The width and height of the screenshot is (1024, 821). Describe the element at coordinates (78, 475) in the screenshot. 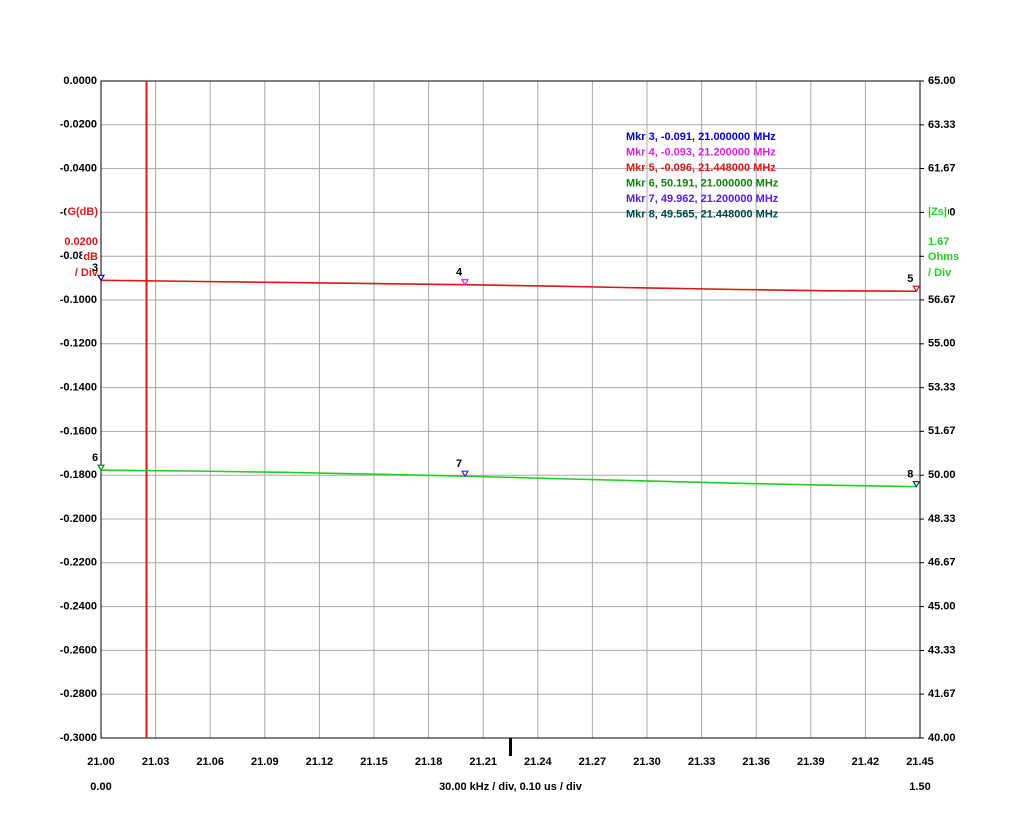

I see `y-tick-label: -0.1800` at that location.